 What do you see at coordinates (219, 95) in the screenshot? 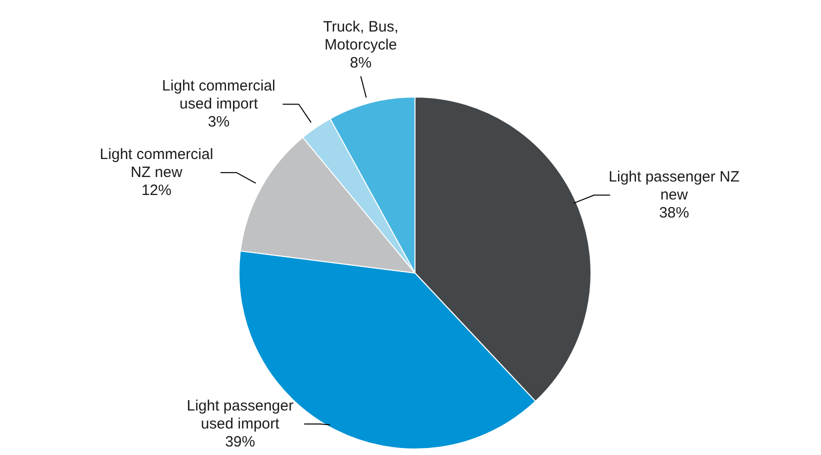
I see `slice-label: Light commercial used import` at bounding box center [219, 95].